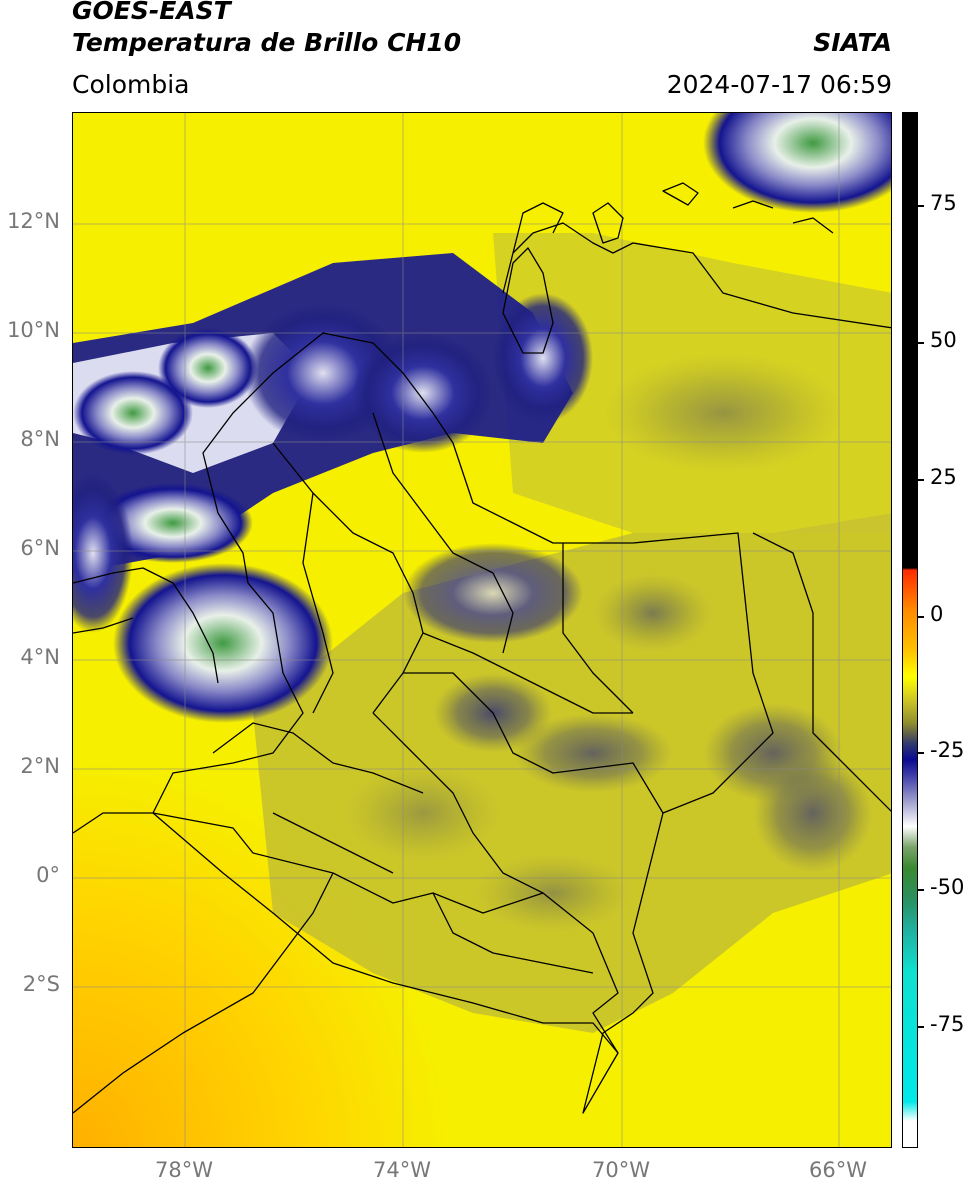  I want to click on product-title: Temperatura de Brillo CH10, so click(267, 42).